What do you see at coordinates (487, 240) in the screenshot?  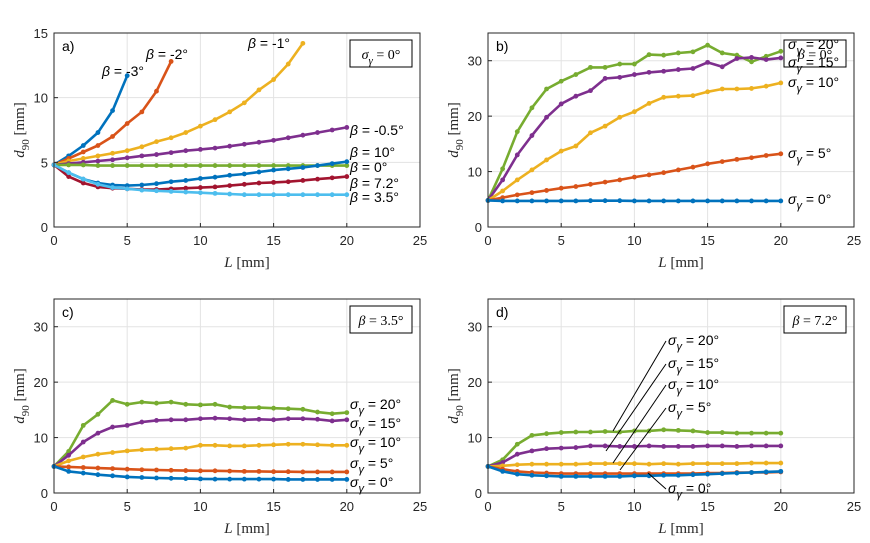 I see `x-tick-label: 0` at bounding box center [487, 240].